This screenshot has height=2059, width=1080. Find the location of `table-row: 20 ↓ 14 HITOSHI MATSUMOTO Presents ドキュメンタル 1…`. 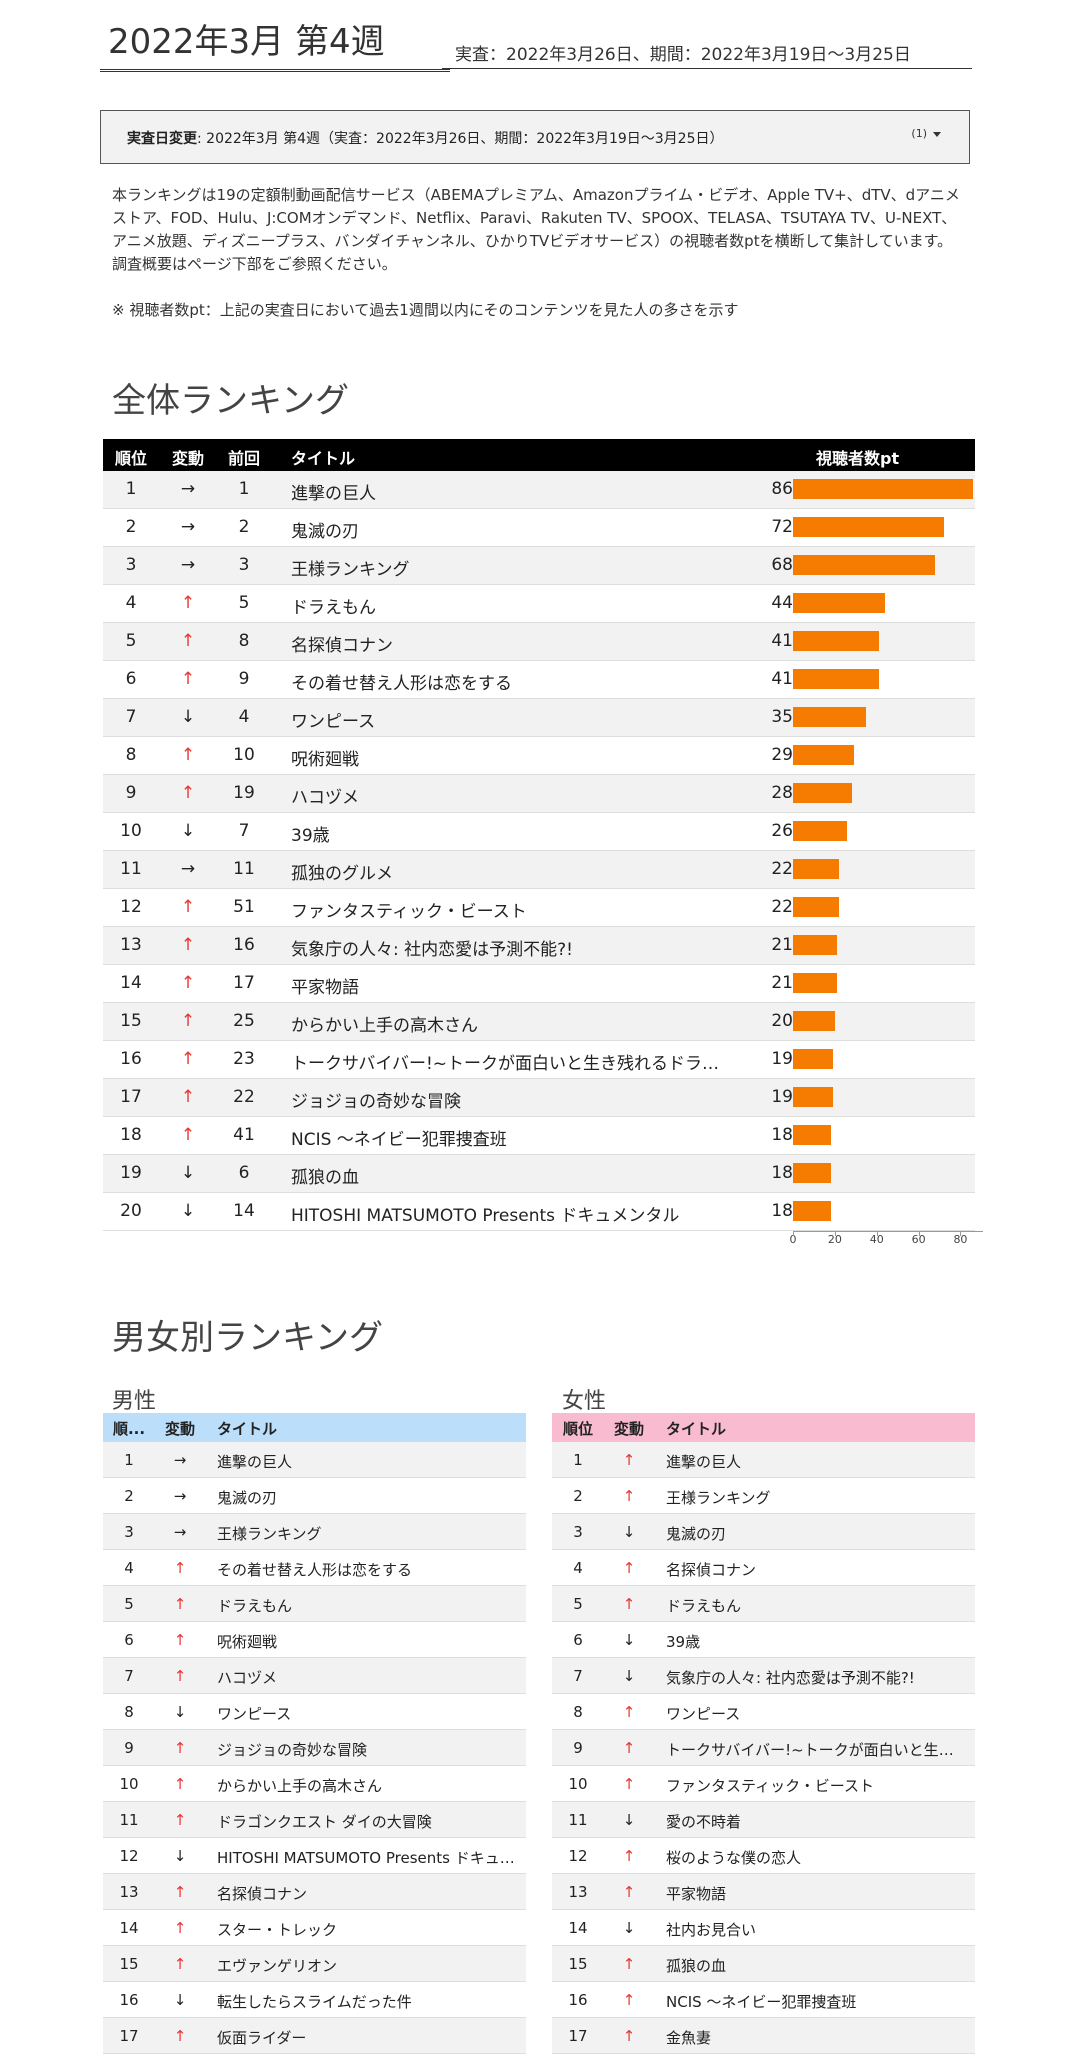

table-row: 20 ↓ 14 HITOSHI MATSUMOTO Presents ドキュメンタル 1… is located at coordinates (539, 1212).